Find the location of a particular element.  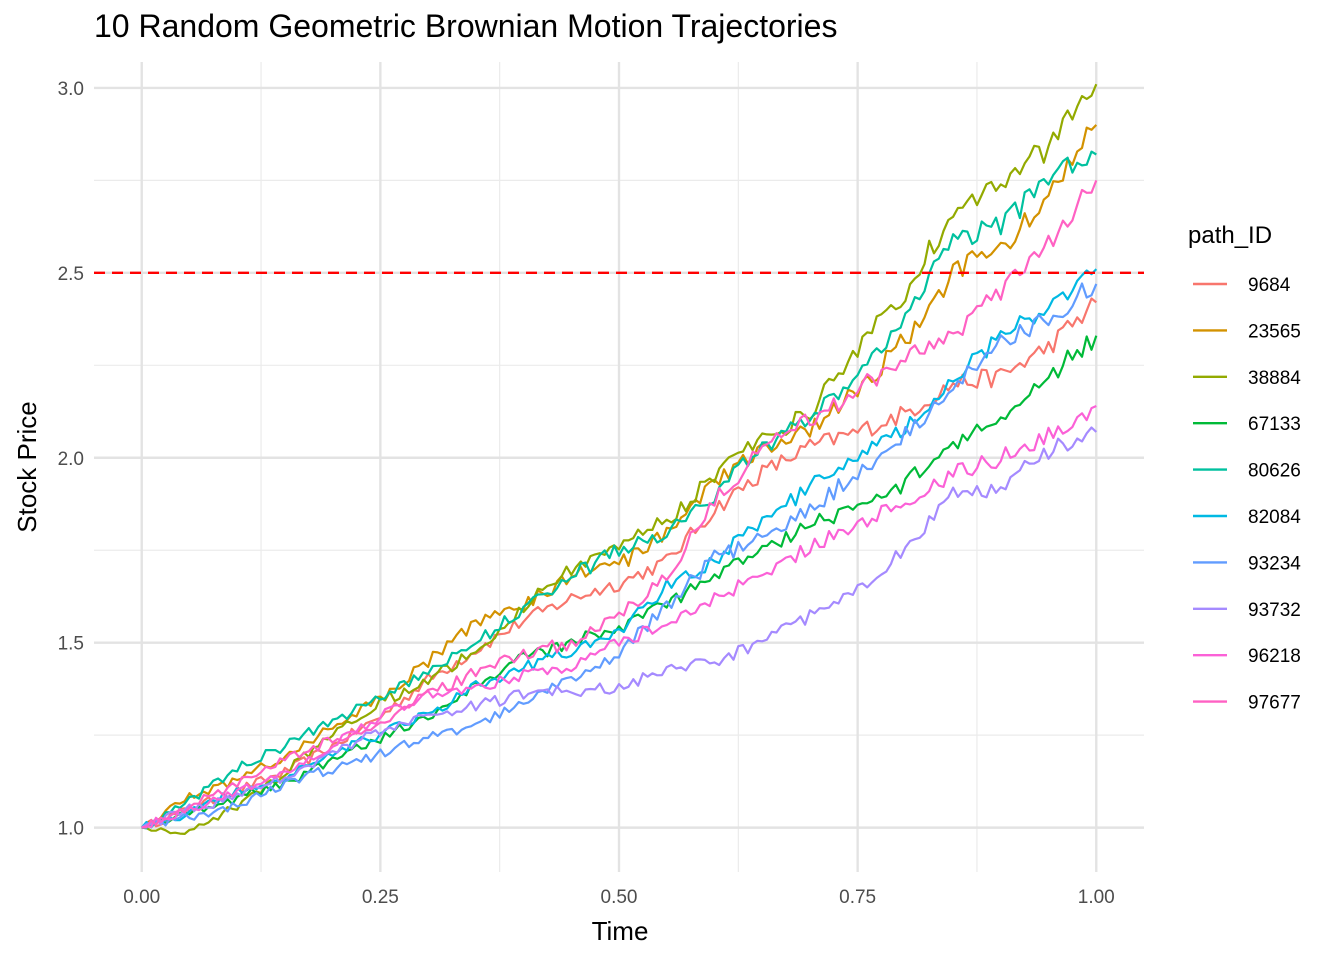

legend-label: 97677 is located at coordinates (1274, 703).